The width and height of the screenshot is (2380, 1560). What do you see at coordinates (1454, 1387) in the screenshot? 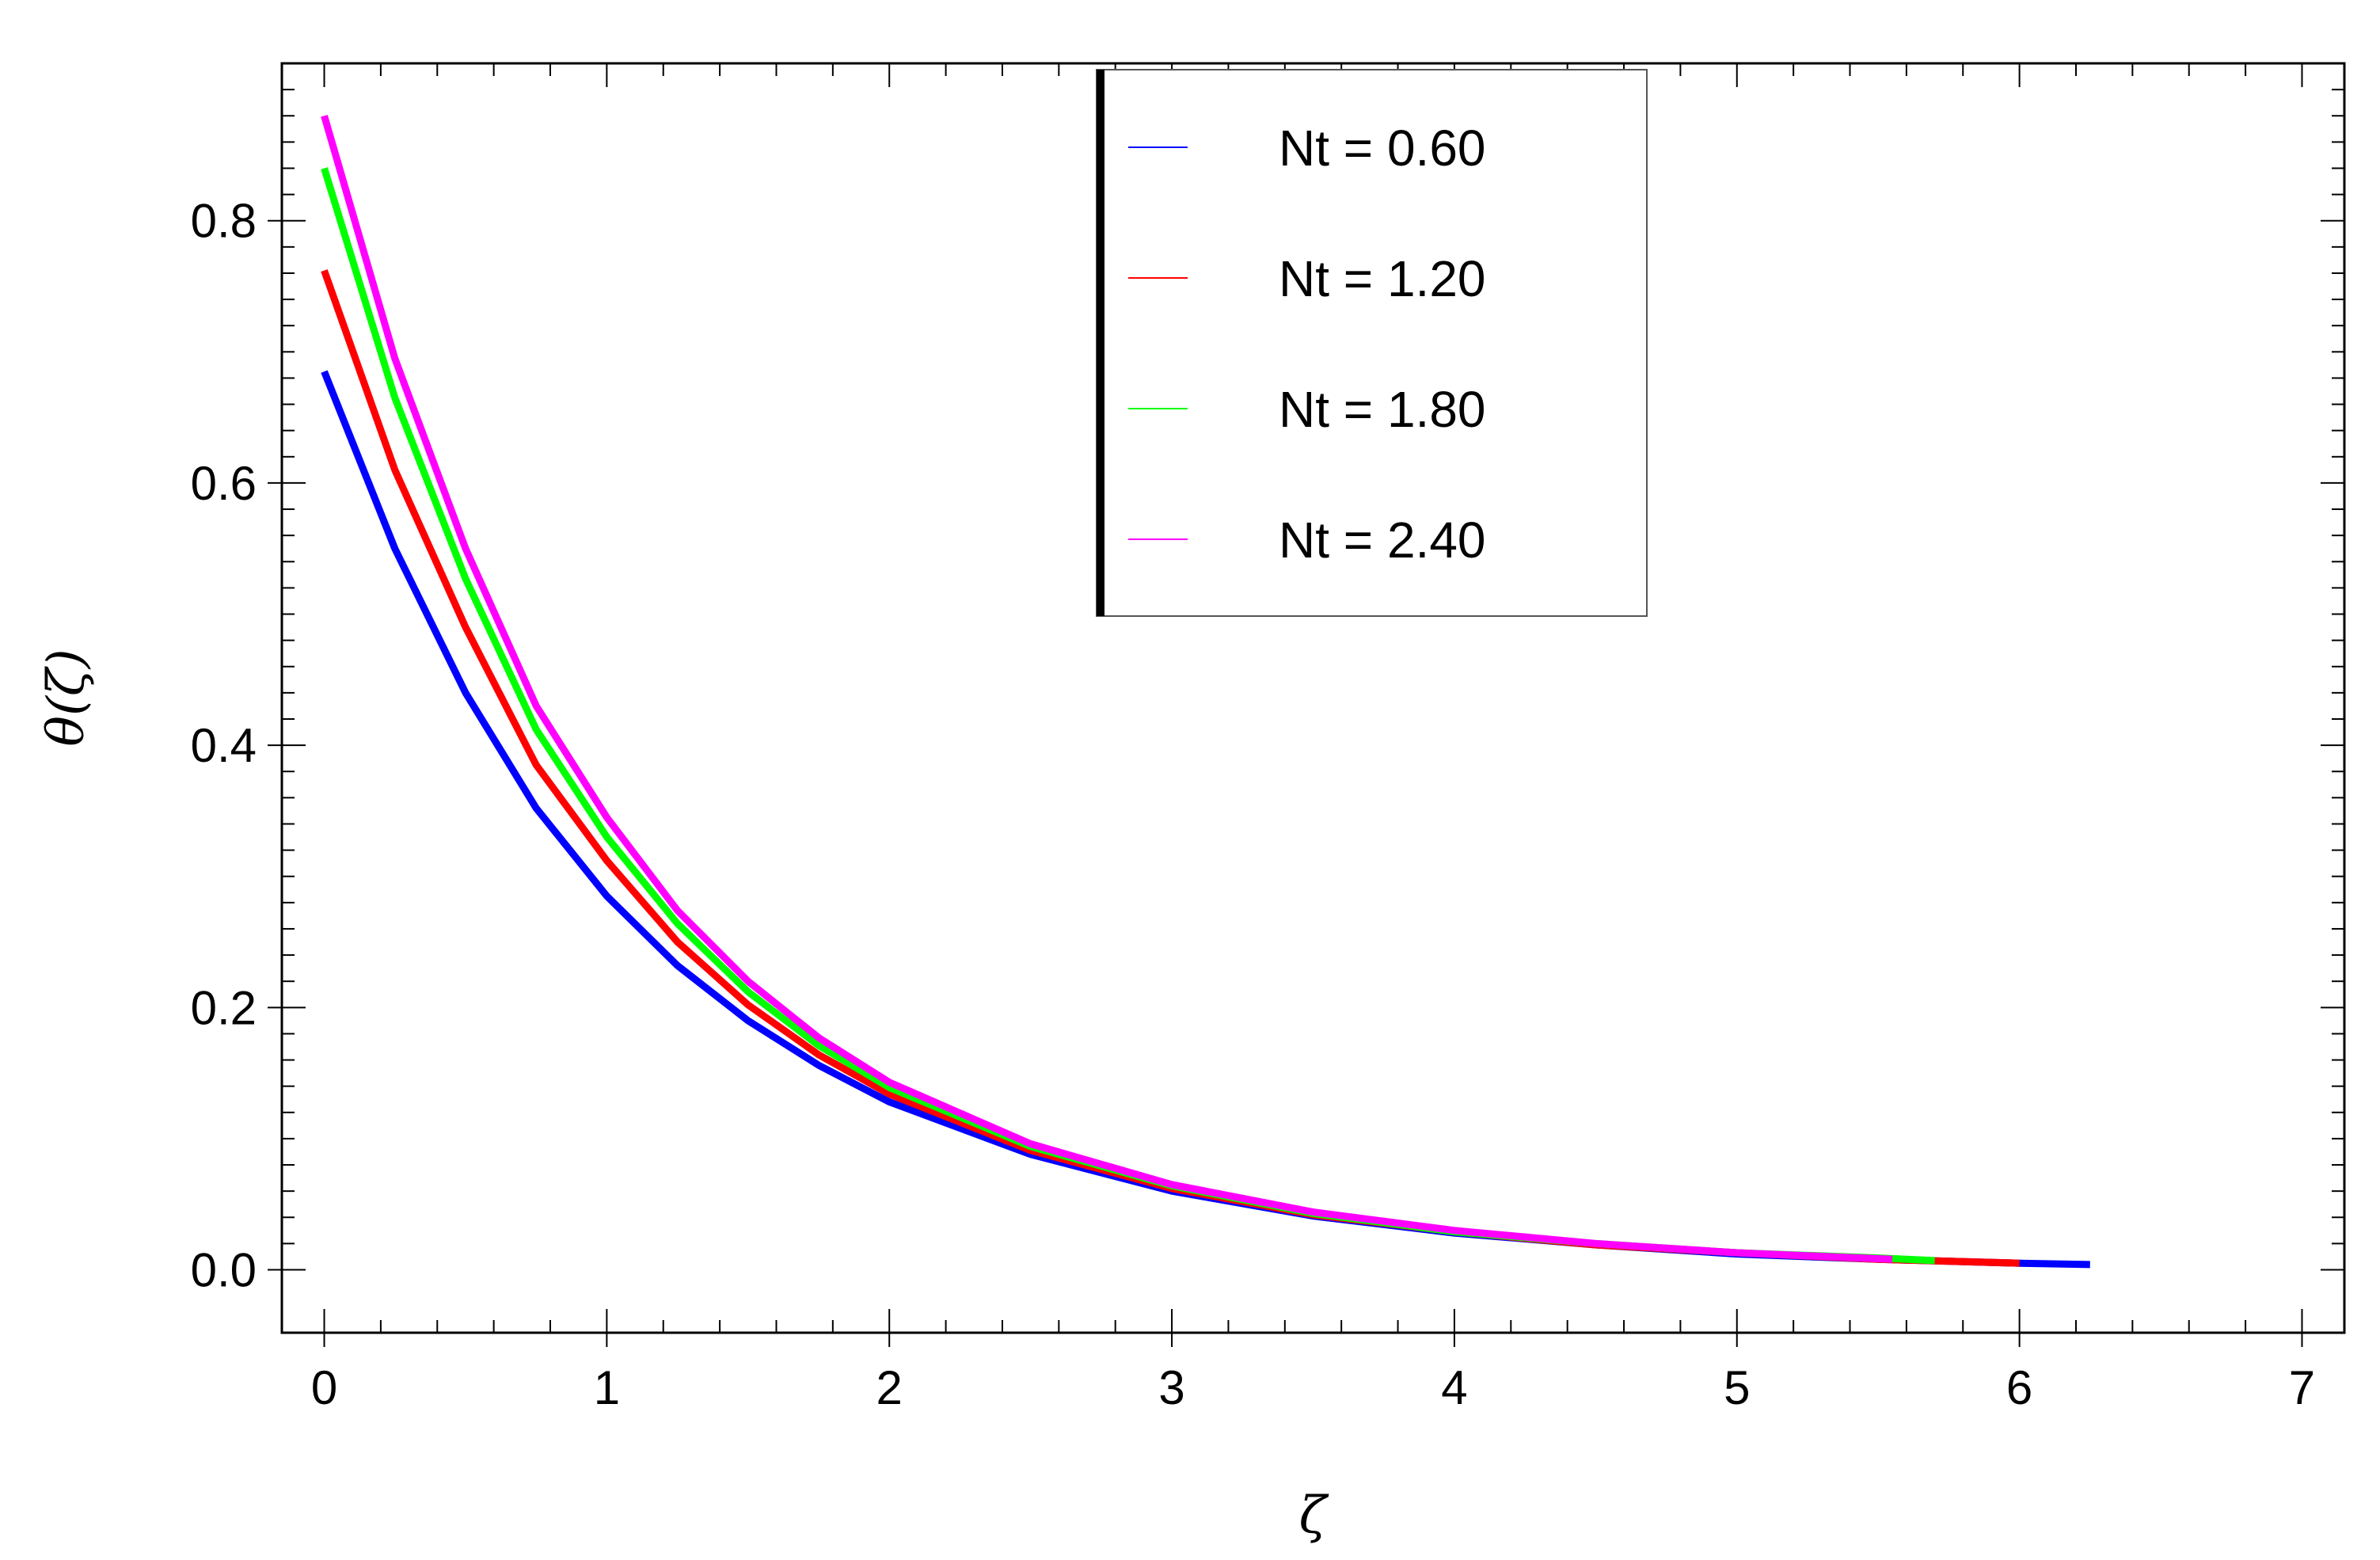
I see `x-tick-label: 4` at bounding box center [1454, 1387].